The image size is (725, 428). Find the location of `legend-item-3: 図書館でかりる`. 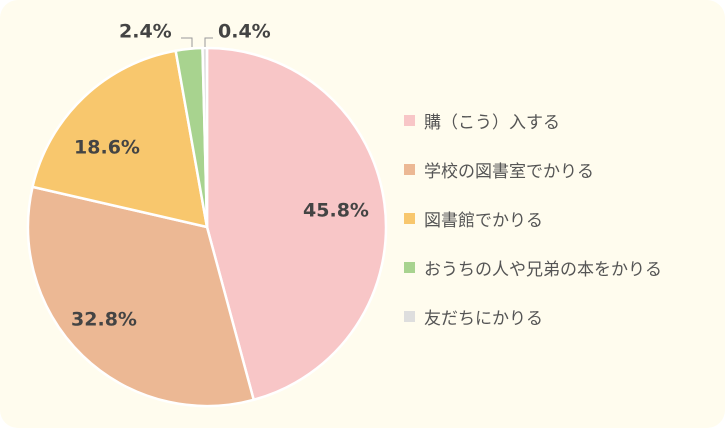

legend-item-3: 図書館でかりる is located at coordinates (533, 218).